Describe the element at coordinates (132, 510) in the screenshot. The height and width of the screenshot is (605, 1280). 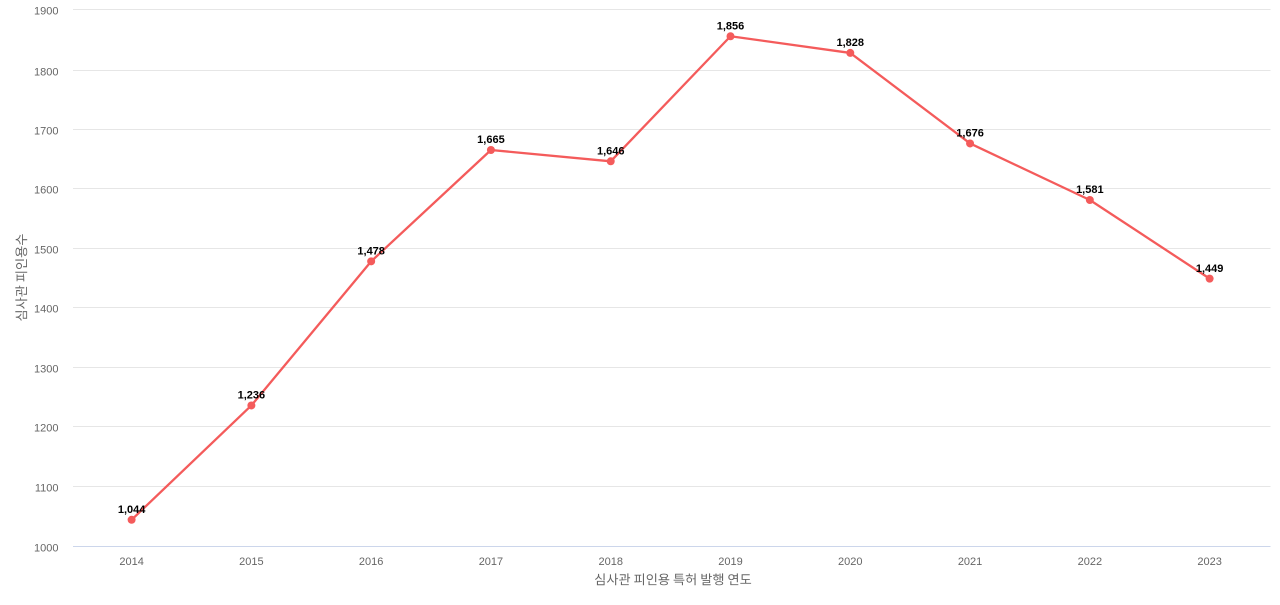
I see `svg-text: 1,044` at that location.